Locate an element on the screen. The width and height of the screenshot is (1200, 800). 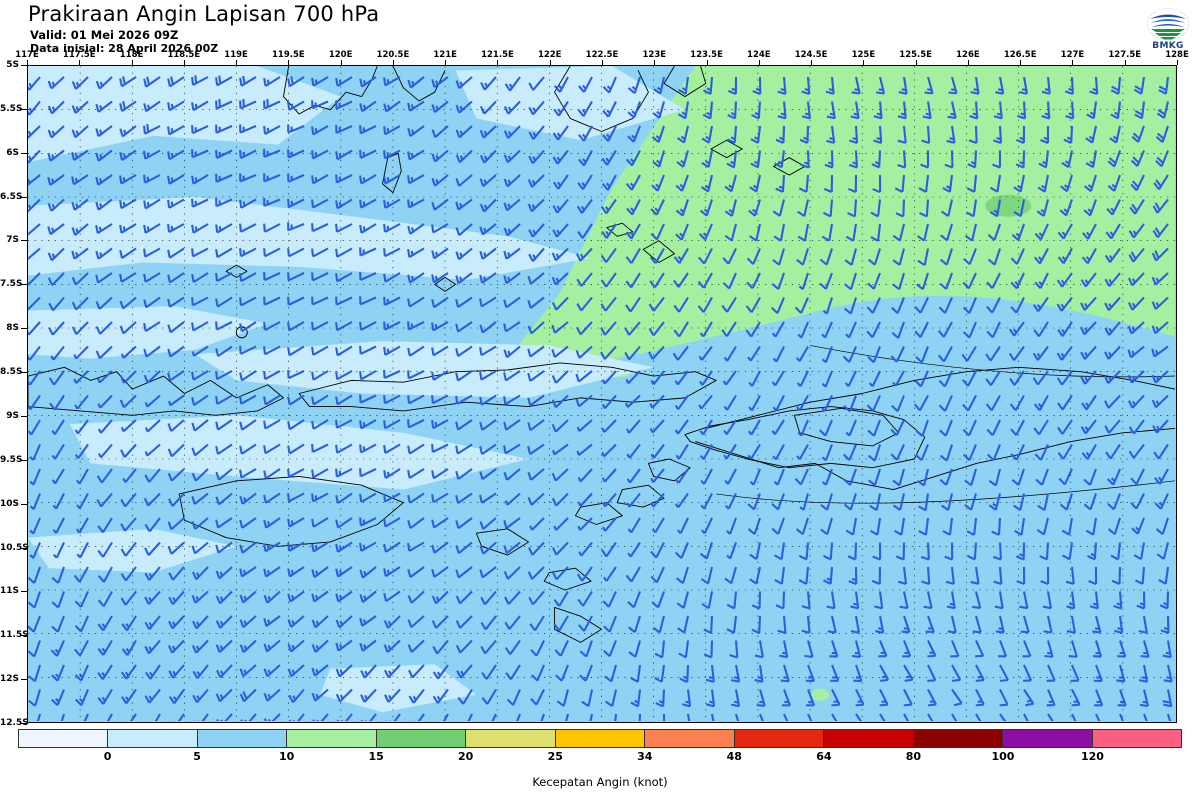
page-title: Prakiraan Angin Lapisan 700 hPa is located at coordinates (204, 14).